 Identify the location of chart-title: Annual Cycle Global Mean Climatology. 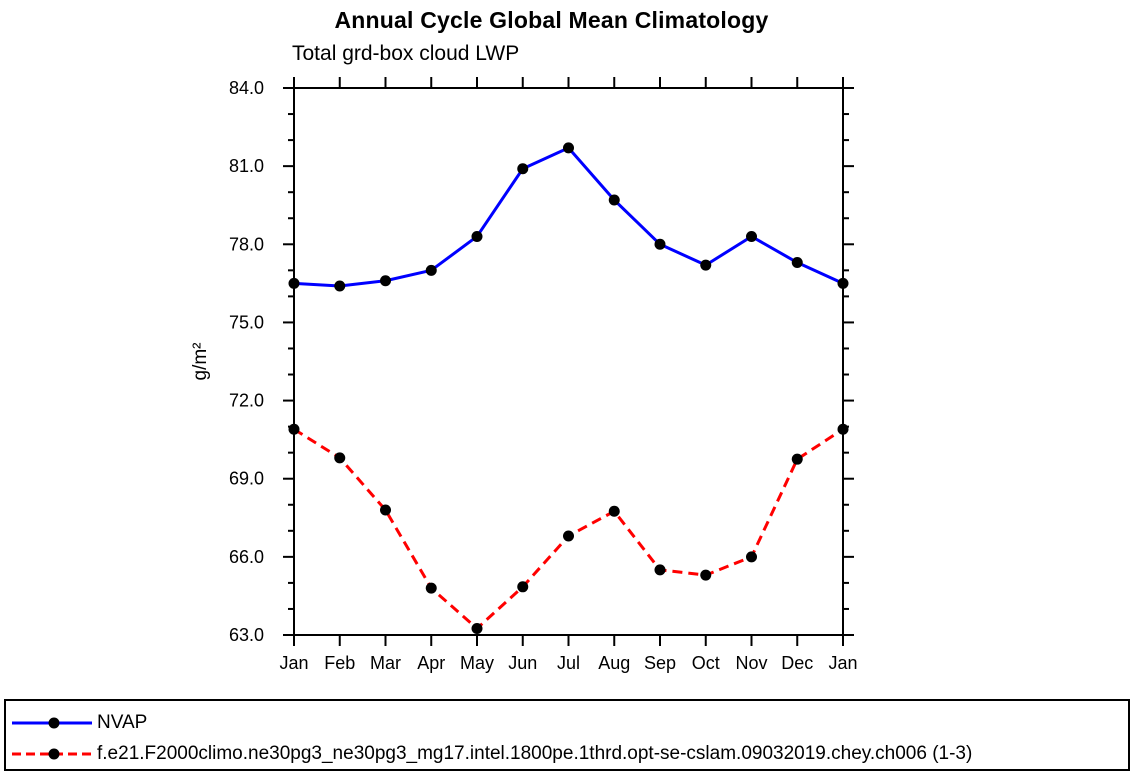
(551, 20).